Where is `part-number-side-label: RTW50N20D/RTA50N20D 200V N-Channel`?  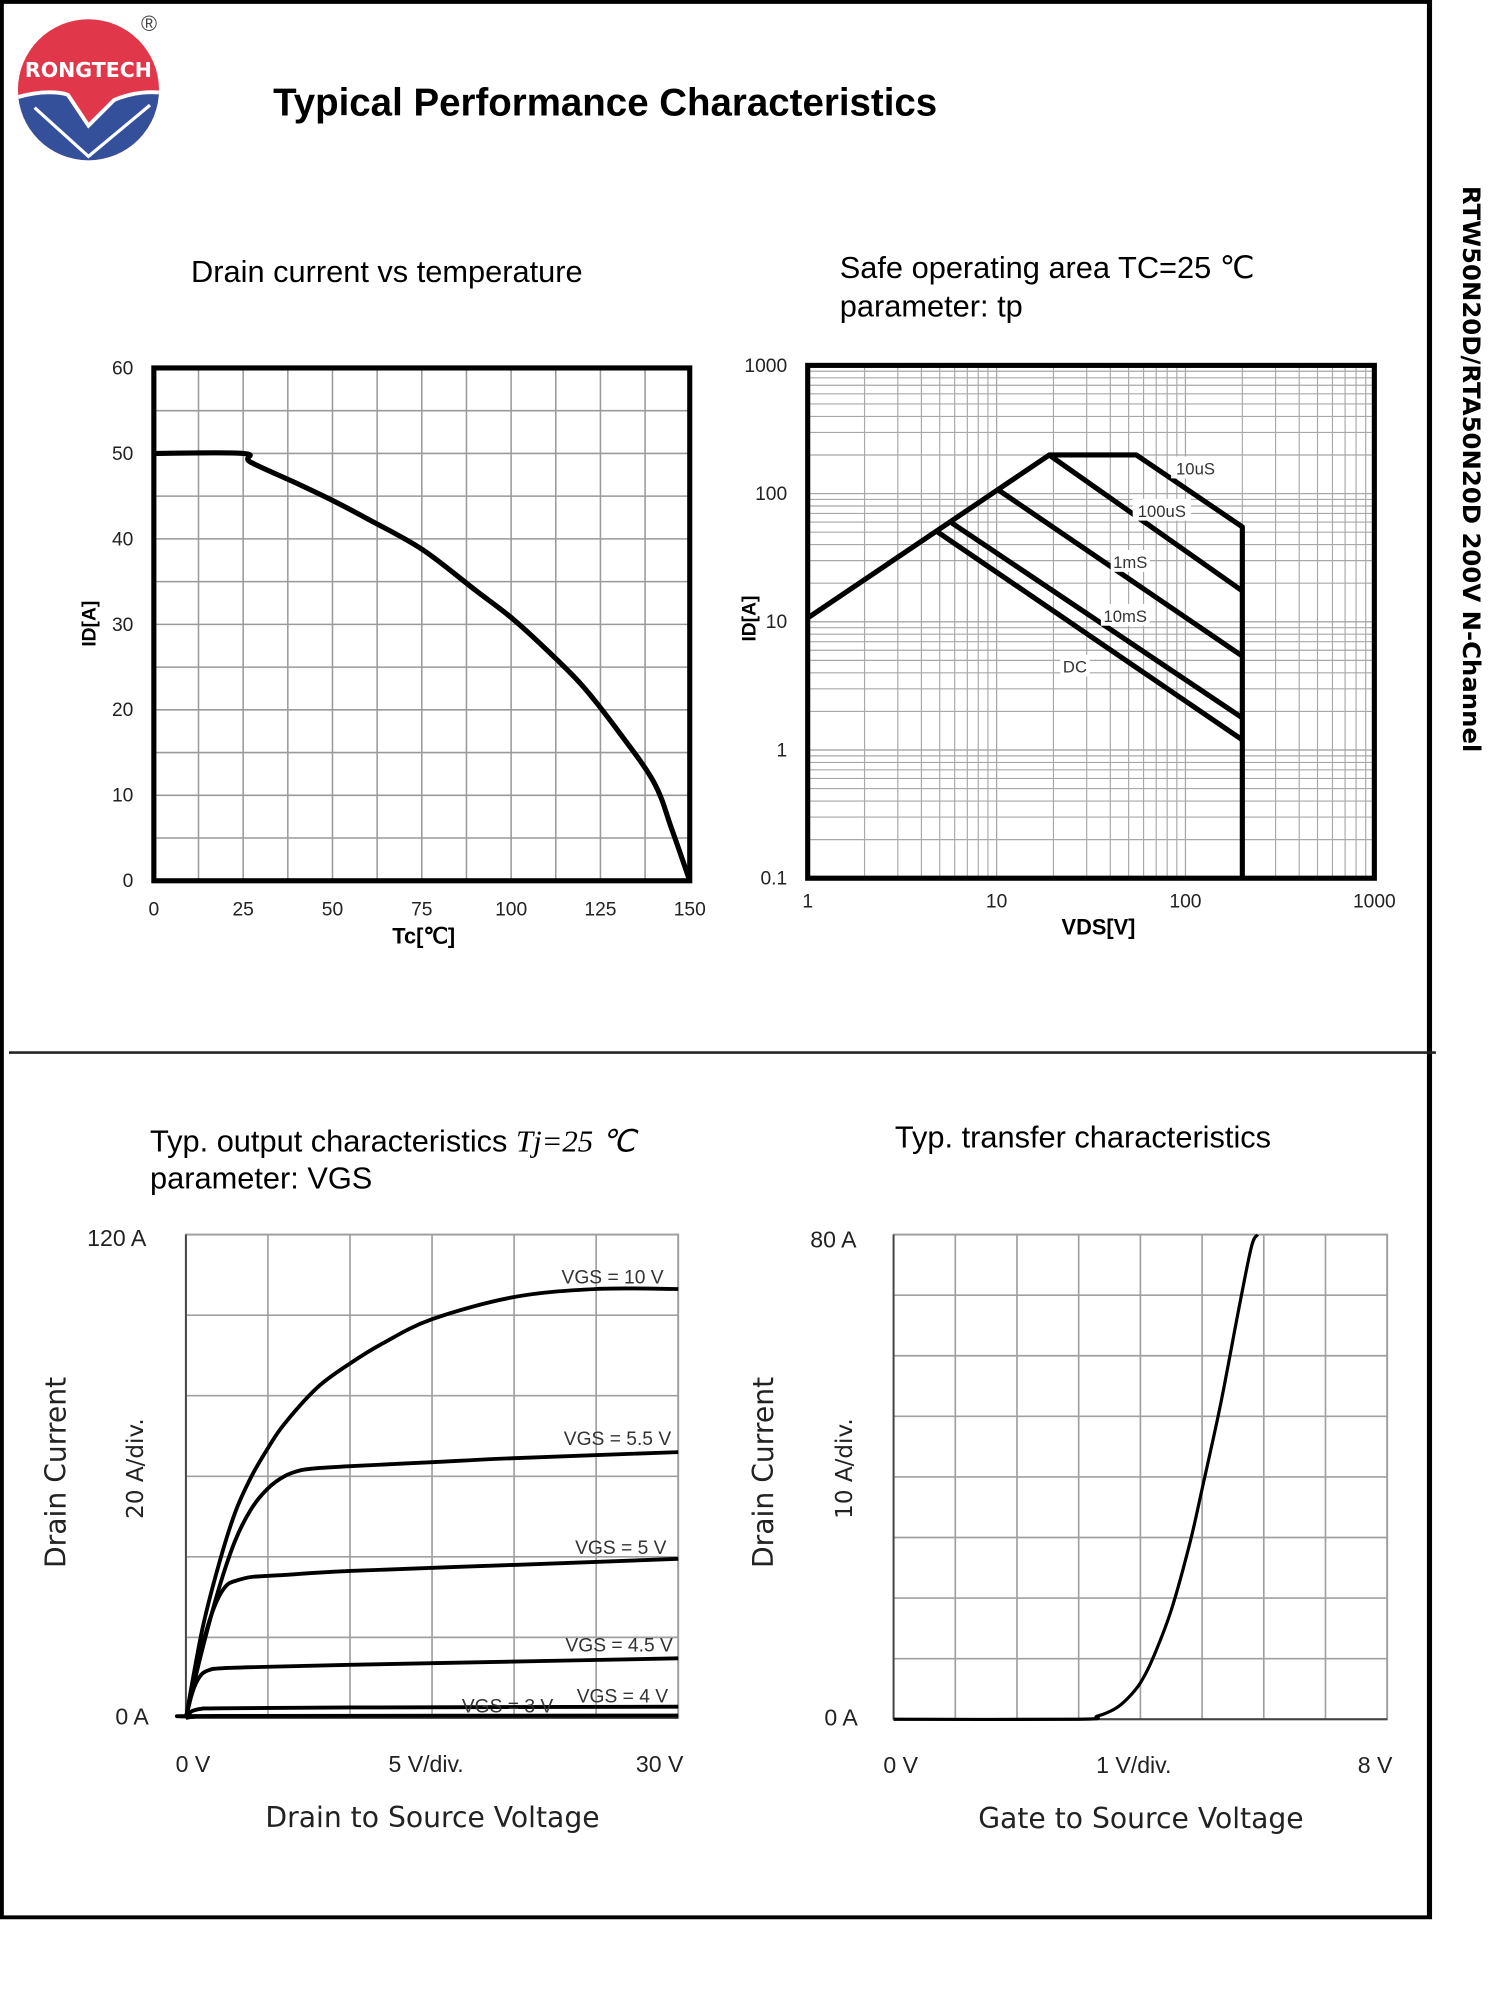 part-number-side-label: RTW50N20D/RTA50N20D 200V N-Channel is located at coordinates (1470, 469).